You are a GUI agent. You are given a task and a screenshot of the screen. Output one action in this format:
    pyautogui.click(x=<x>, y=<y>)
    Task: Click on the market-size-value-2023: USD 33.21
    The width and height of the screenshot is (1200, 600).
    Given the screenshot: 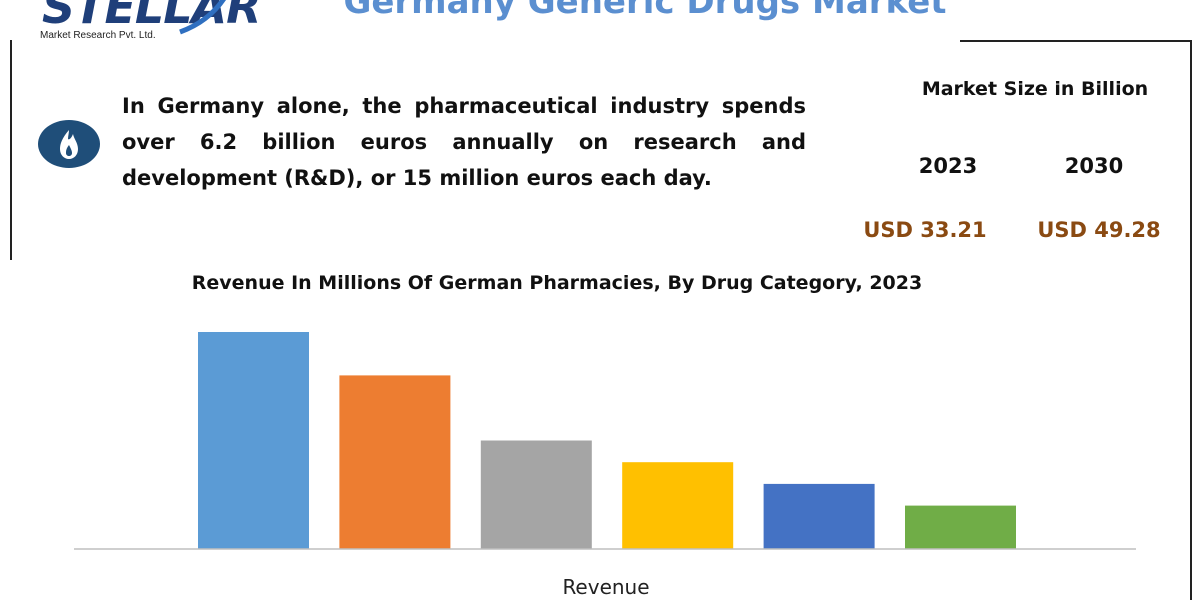 What is the action you would take?
    pyautogui.click(x=925, y=230)
    